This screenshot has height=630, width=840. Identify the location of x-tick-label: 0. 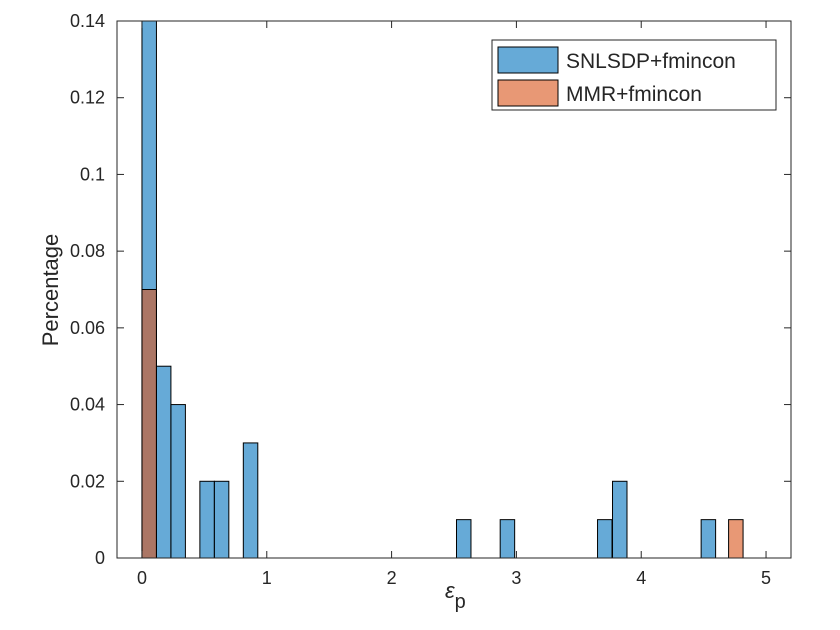
(142, 578).